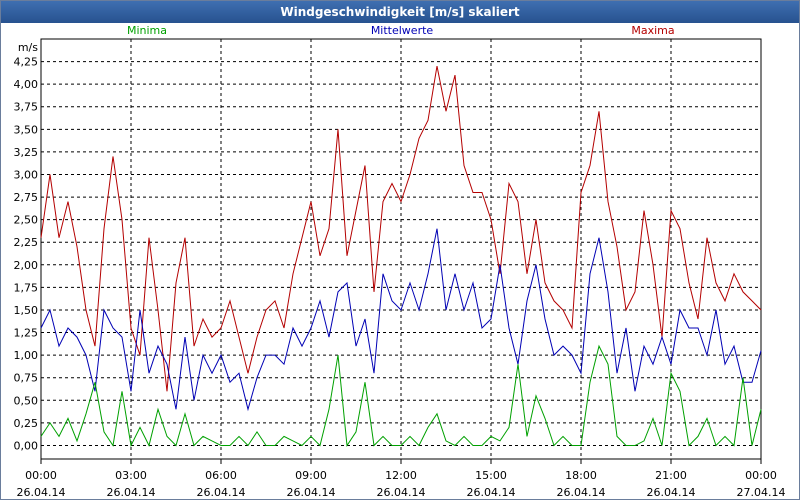 Image resolution: width=800 pixels, height=500 pixels. What do you see at coordinates (401, 475) in the screenshot?
I see `x-tick-time: 12:00` at bounding box center [401, 475].